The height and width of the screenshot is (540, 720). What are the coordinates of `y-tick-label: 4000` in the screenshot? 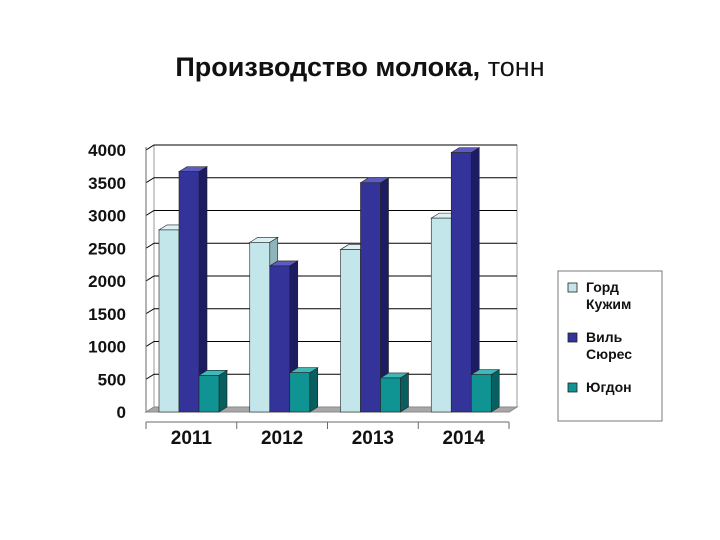 It's located at (107, 150).